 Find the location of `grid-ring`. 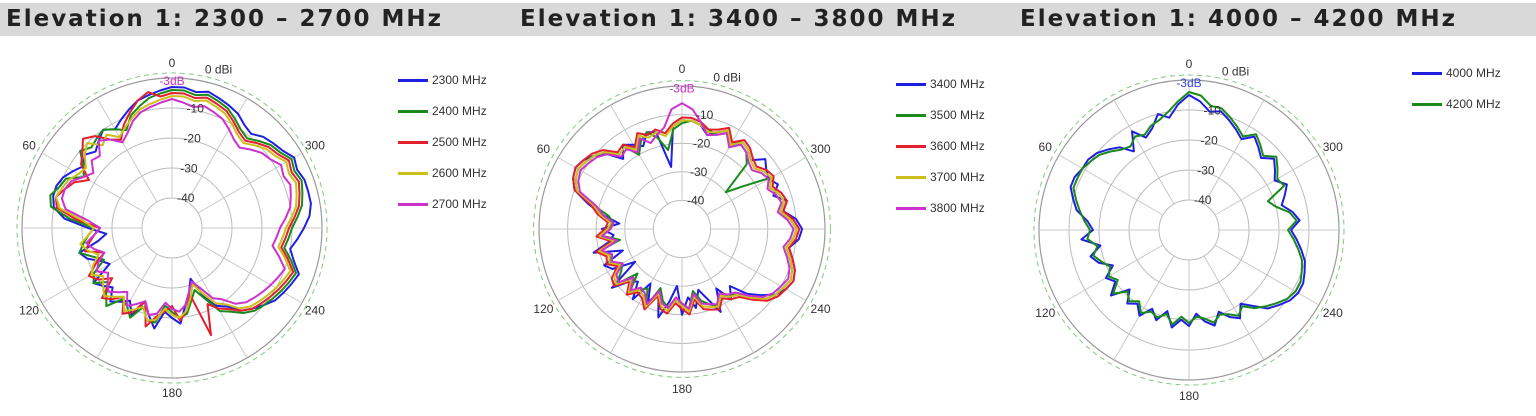

grid-ring is located at coordinates (682, 229).